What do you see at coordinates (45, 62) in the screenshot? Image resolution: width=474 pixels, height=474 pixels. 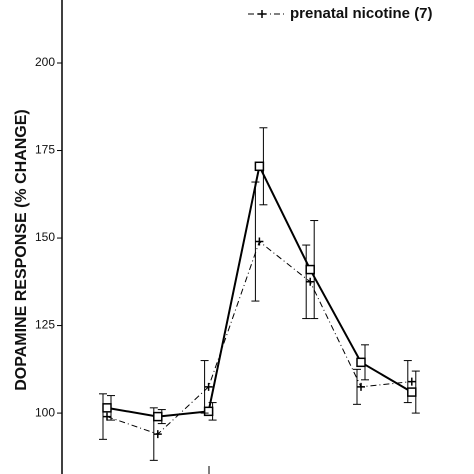 I see `y-tick-label: 200` at bounding box center [45, 62].